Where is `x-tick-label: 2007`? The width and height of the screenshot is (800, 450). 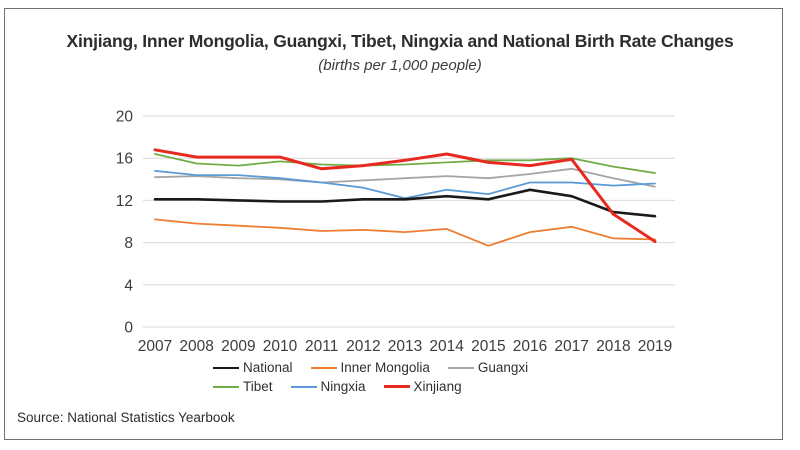
x-tick-label: 2007 is located at coordinates (155, 346).